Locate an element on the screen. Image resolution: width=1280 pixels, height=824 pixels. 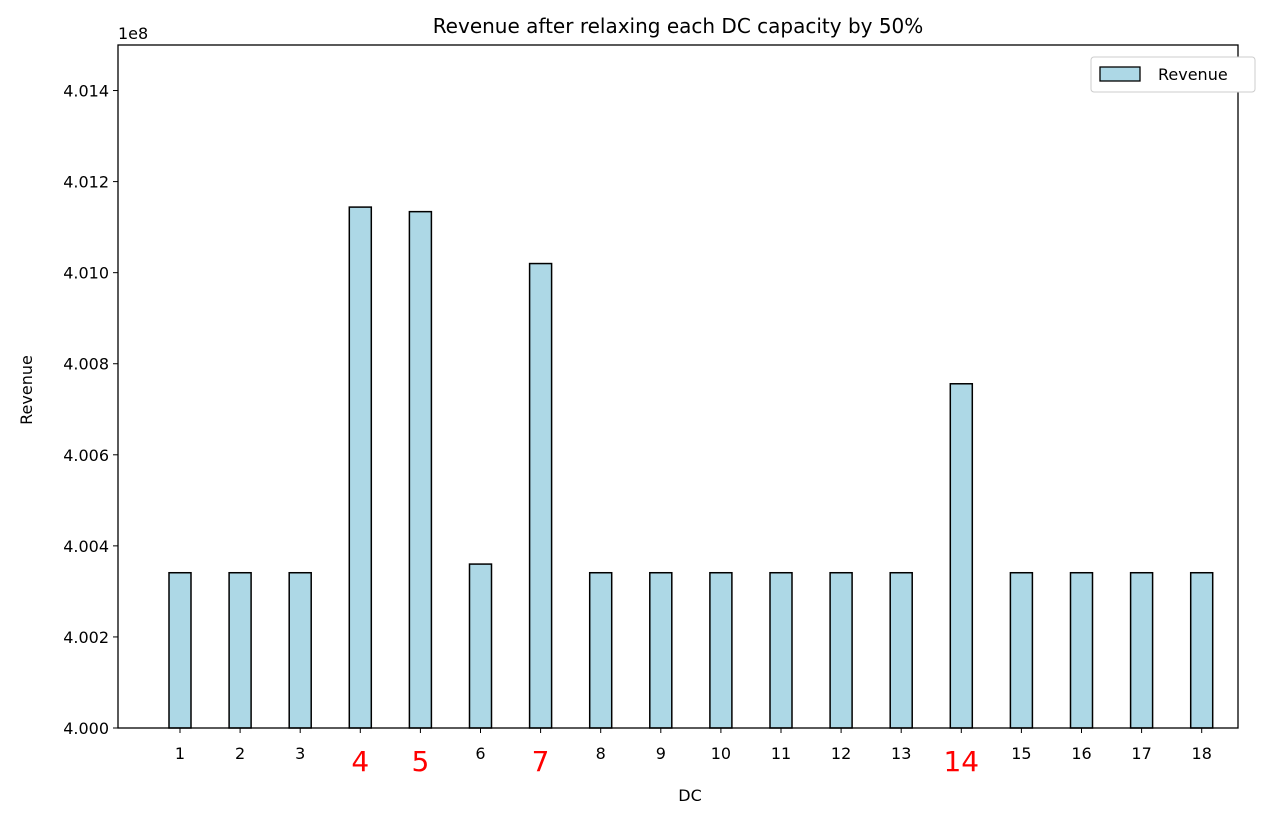
y-tick-label: 4.002 is located at coordinates (86, 637).